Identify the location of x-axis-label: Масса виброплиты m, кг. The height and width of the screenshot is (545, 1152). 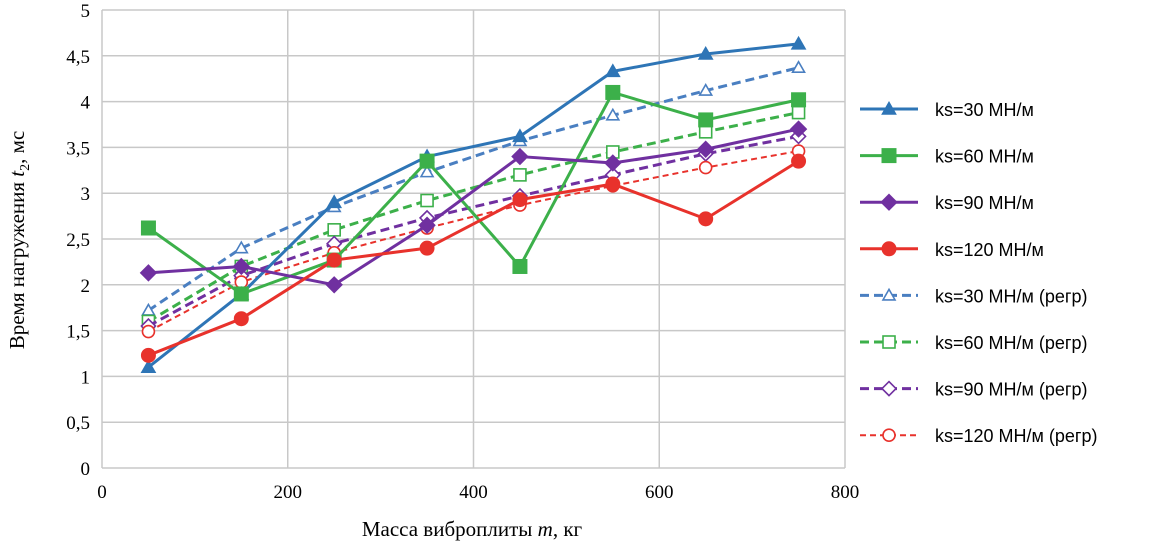
(472, 529).